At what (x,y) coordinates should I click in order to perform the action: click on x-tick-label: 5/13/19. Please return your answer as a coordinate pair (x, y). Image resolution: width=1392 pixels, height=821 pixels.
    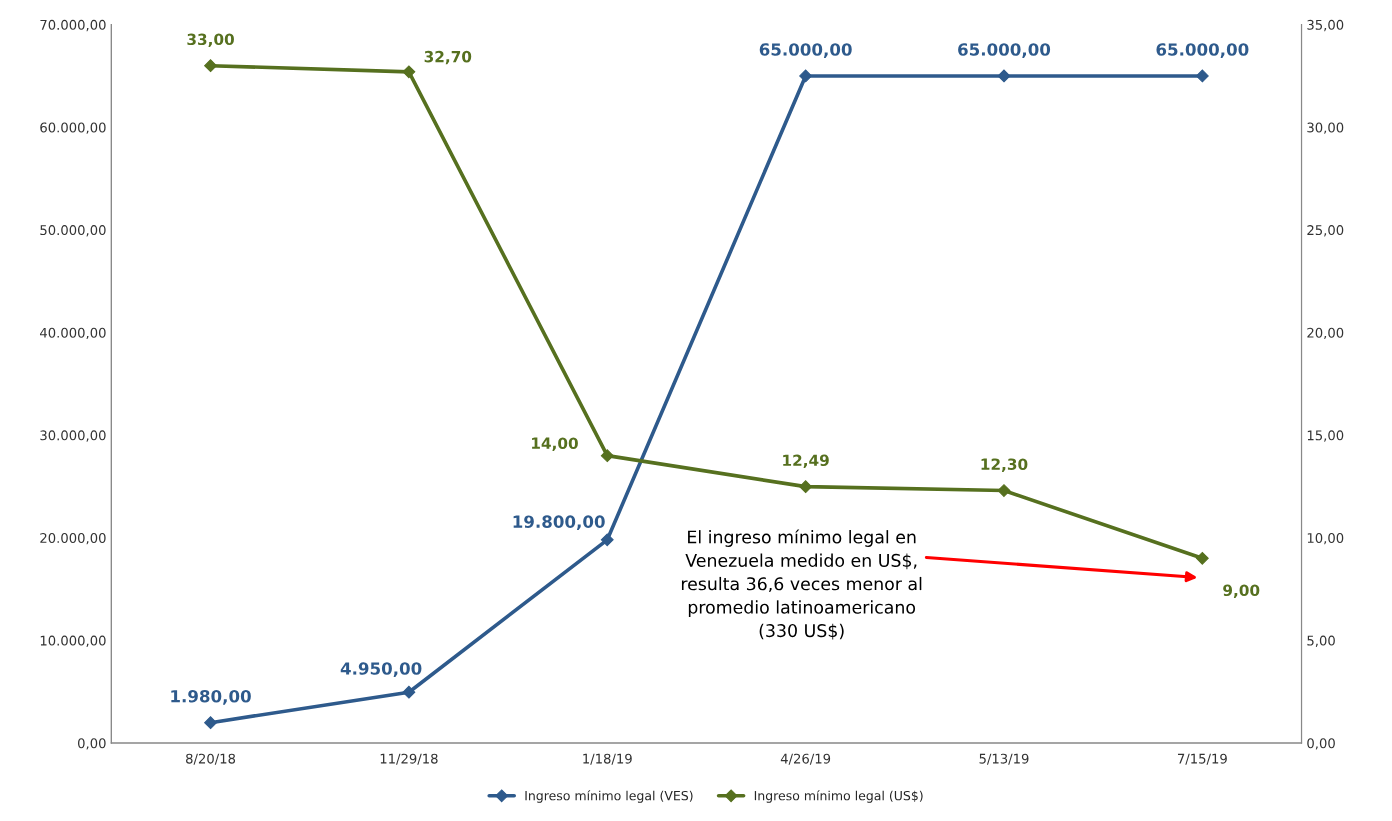
    Looking at the image, I should click on (1004, 759).